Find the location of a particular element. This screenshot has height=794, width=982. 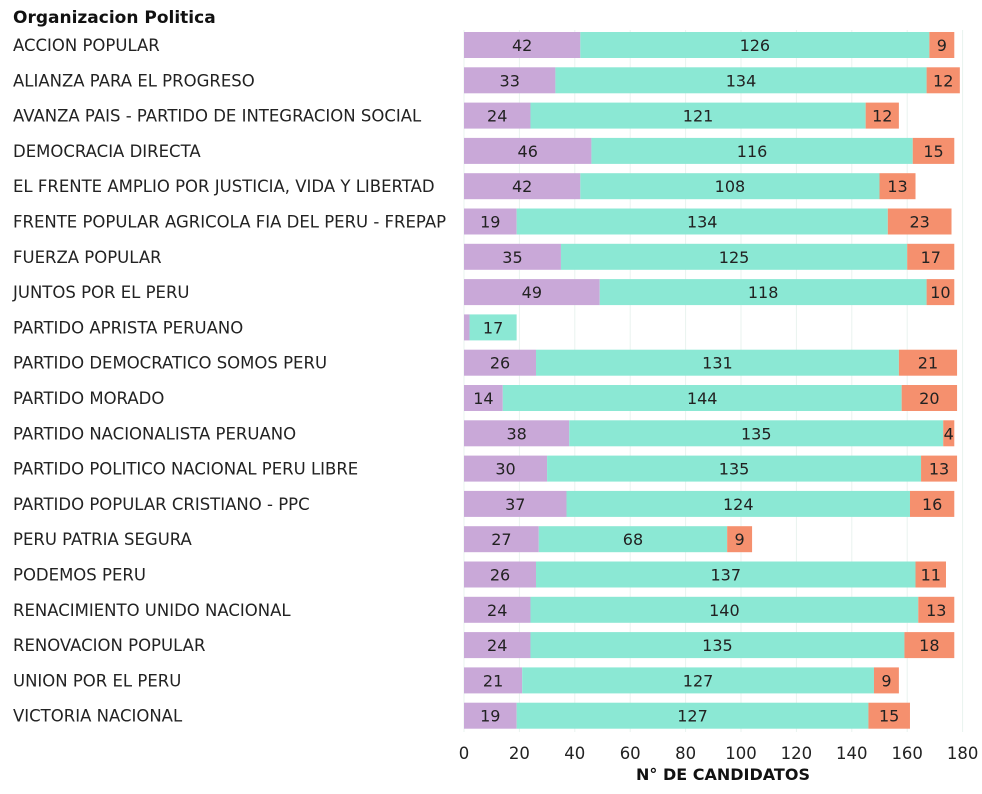

x-tick-label: 0 is located at coordinates (464, 753).